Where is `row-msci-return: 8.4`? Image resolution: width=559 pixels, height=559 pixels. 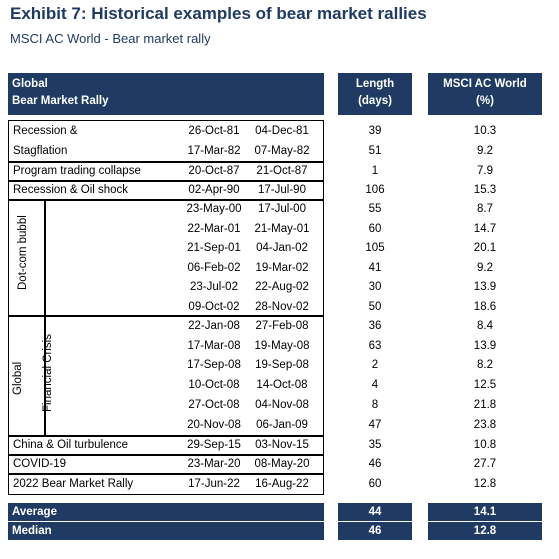
row-msci-return: 8.4 is located at coordinates (485, 326).